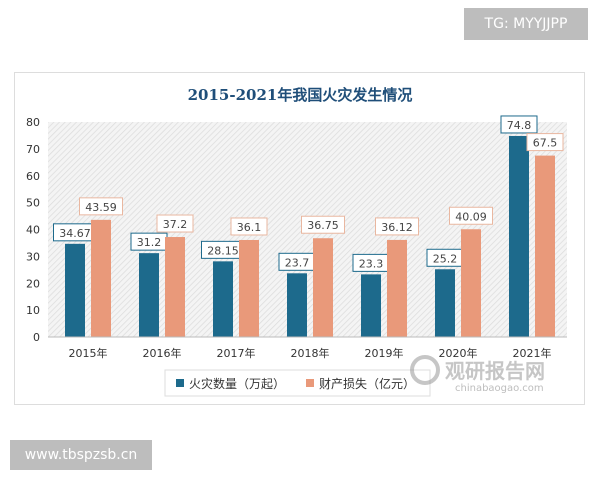  Describe the element at coordinates (33, 176) in the screenshot. I see `y-tick-label: 60` at that location.